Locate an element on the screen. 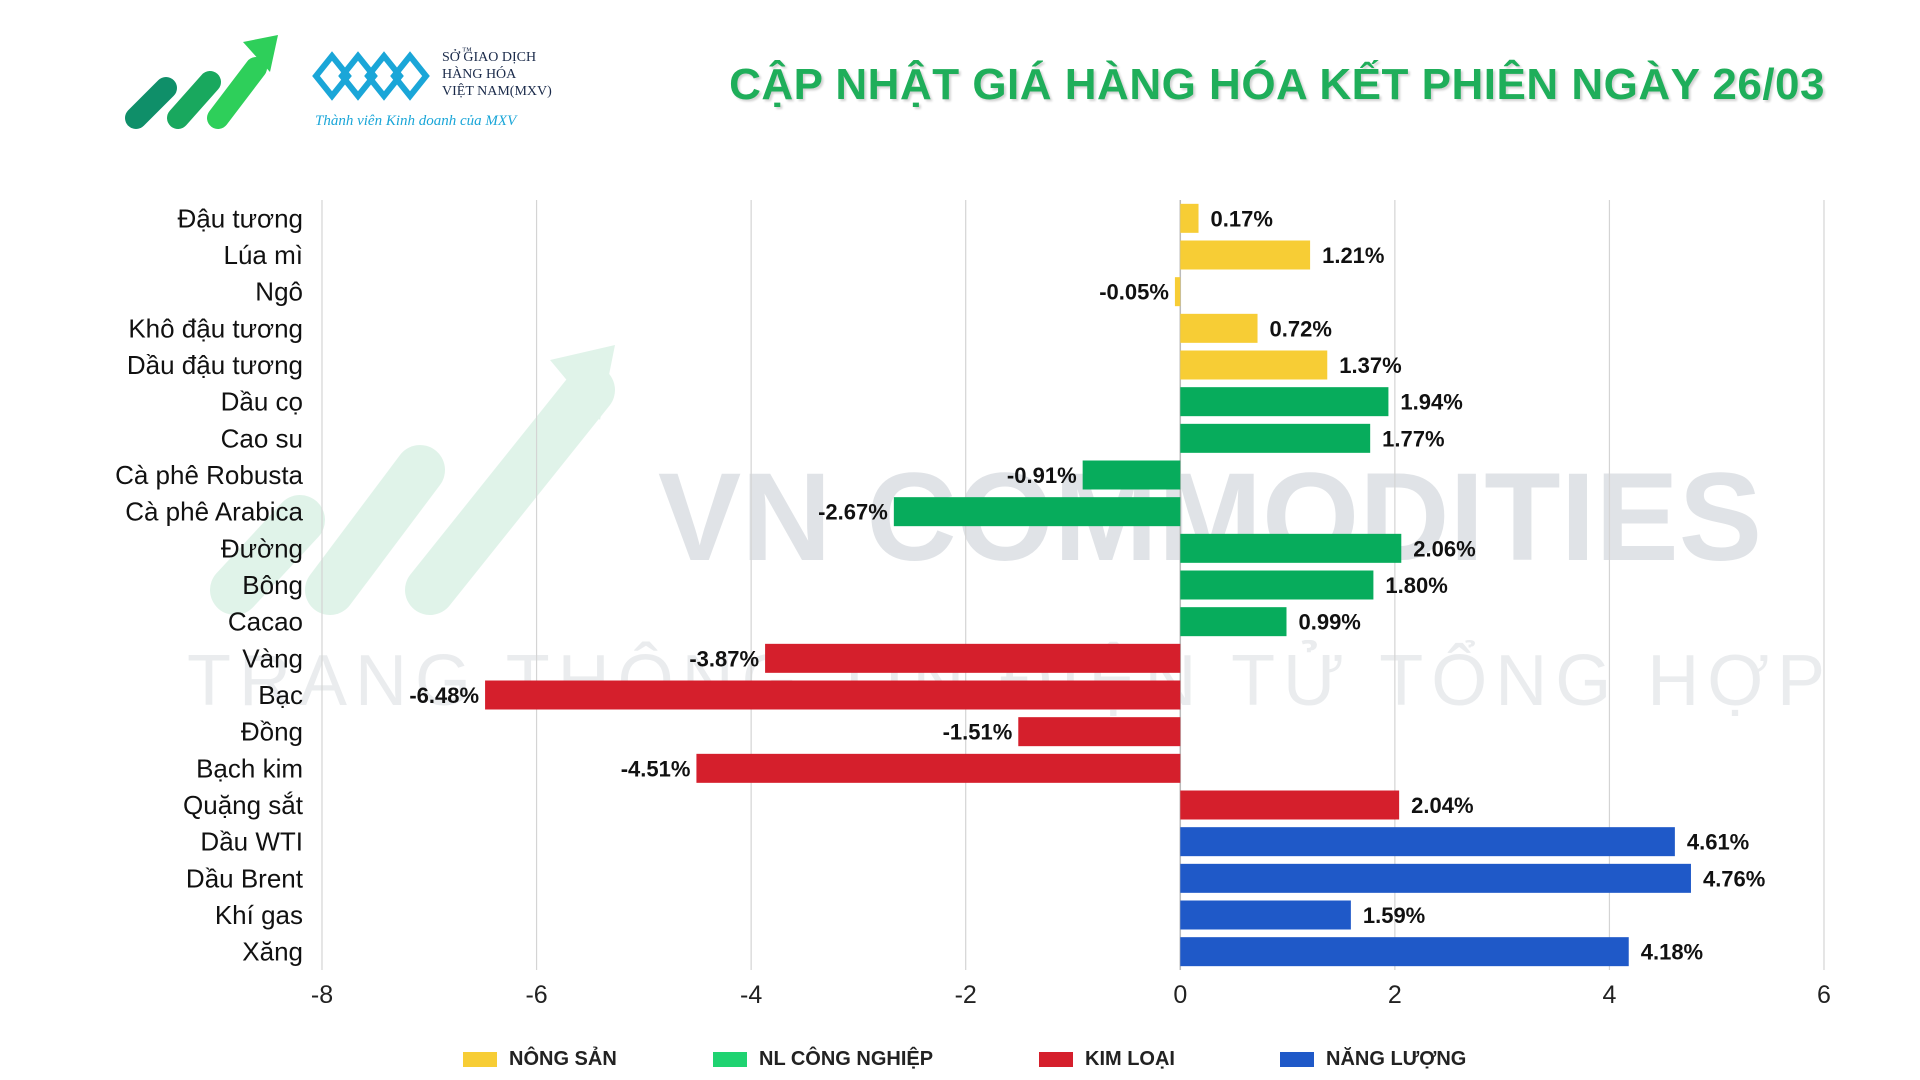  x-tick-label: -2 is located at coordinates (966, 995).